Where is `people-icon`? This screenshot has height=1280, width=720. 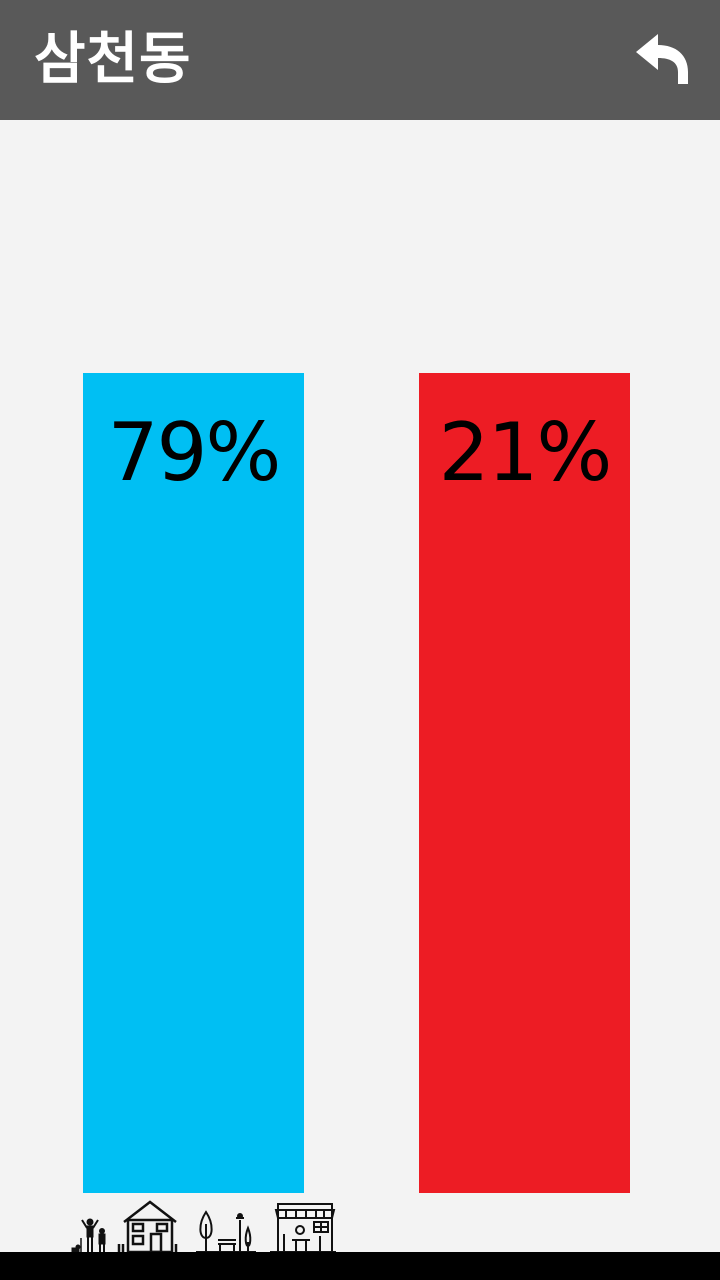
people-icon is located at coordinates (88, 1235).